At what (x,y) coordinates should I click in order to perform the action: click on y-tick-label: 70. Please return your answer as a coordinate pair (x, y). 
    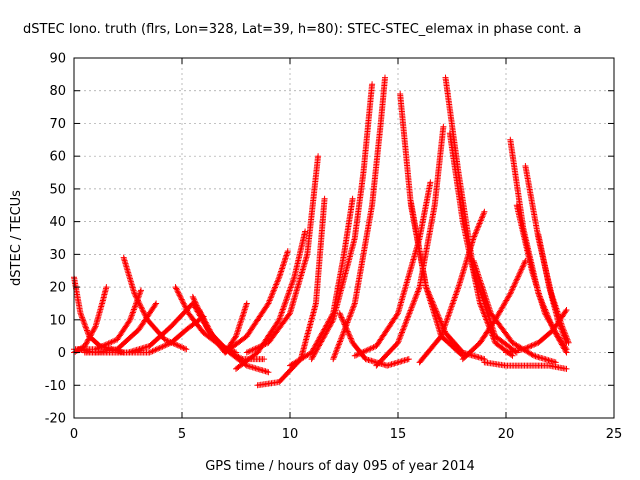
    Looking at the image, I should click on (57, 124).